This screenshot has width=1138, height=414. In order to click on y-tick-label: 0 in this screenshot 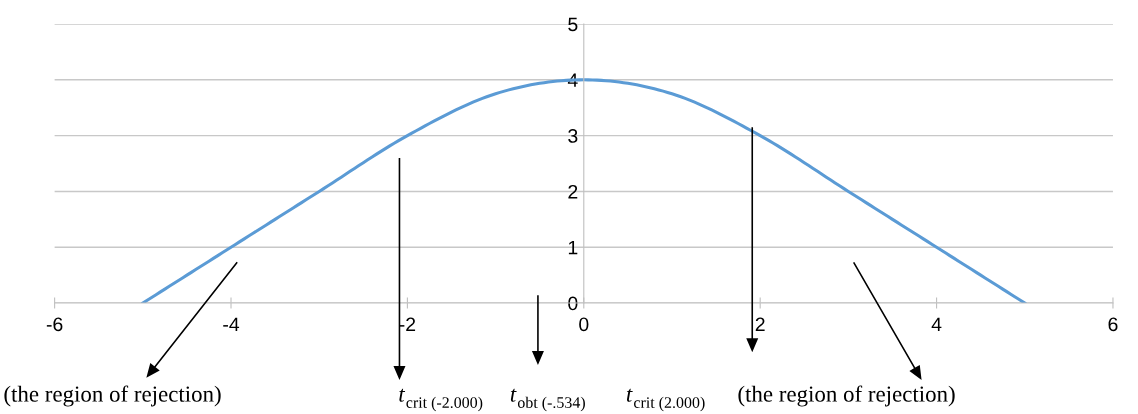, I will do `click(573, 303)`.